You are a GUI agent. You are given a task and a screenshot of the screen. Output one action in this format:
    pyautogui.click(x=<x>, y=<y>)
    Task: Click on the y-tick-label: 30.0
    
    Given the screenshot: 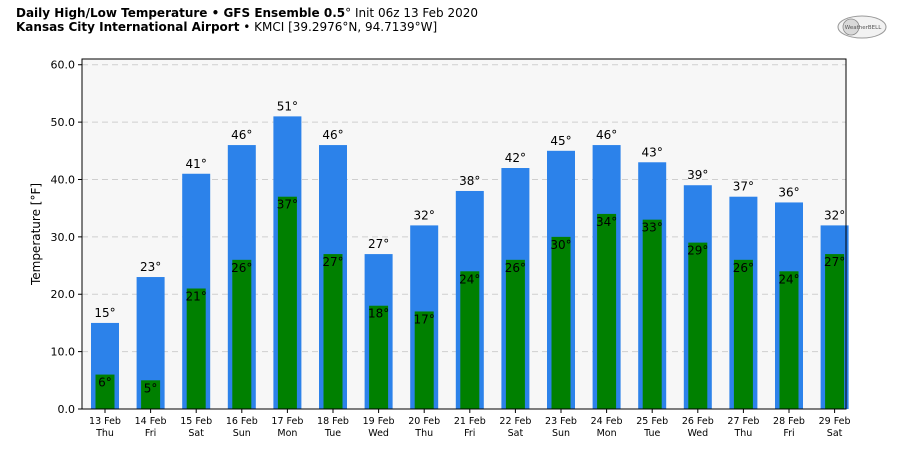 What is the action you would take?
    pyautogui.click(x=63, y=237)
    